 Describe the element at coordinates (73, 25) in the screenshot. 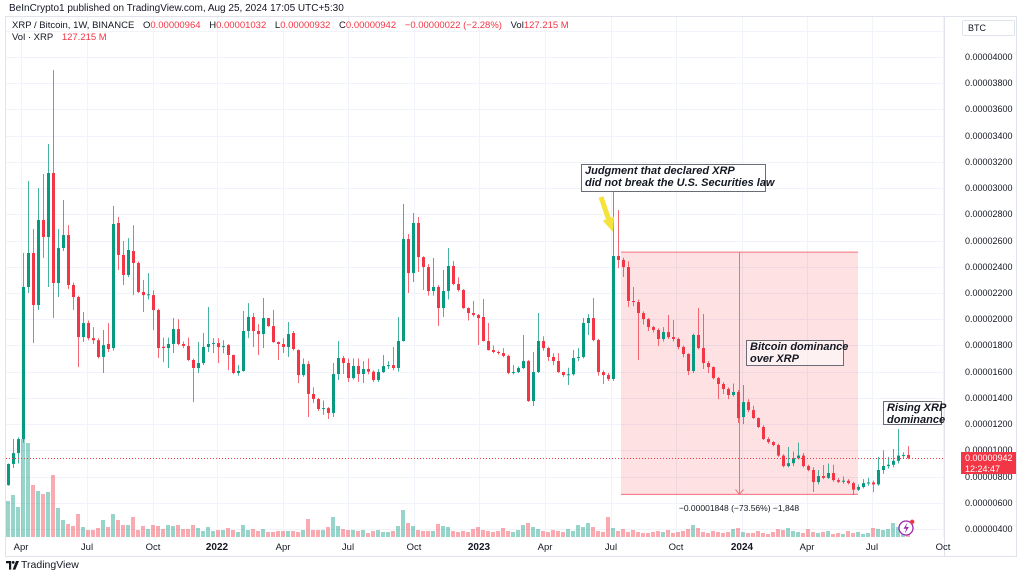

I see `symbol-title: XRP / Bitcoin, 1W, BINANCE` at that location.